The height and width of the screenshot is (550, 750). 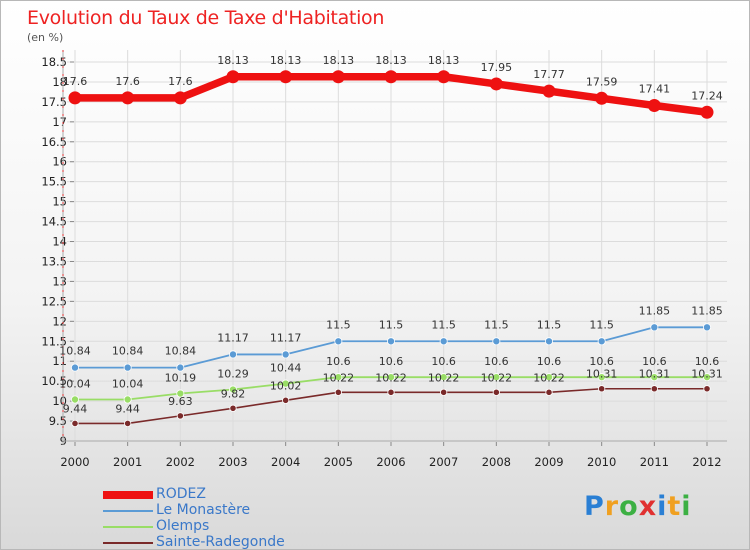 I want to click on proxiti-logo: Proxiti, so click(x=638, y=506).